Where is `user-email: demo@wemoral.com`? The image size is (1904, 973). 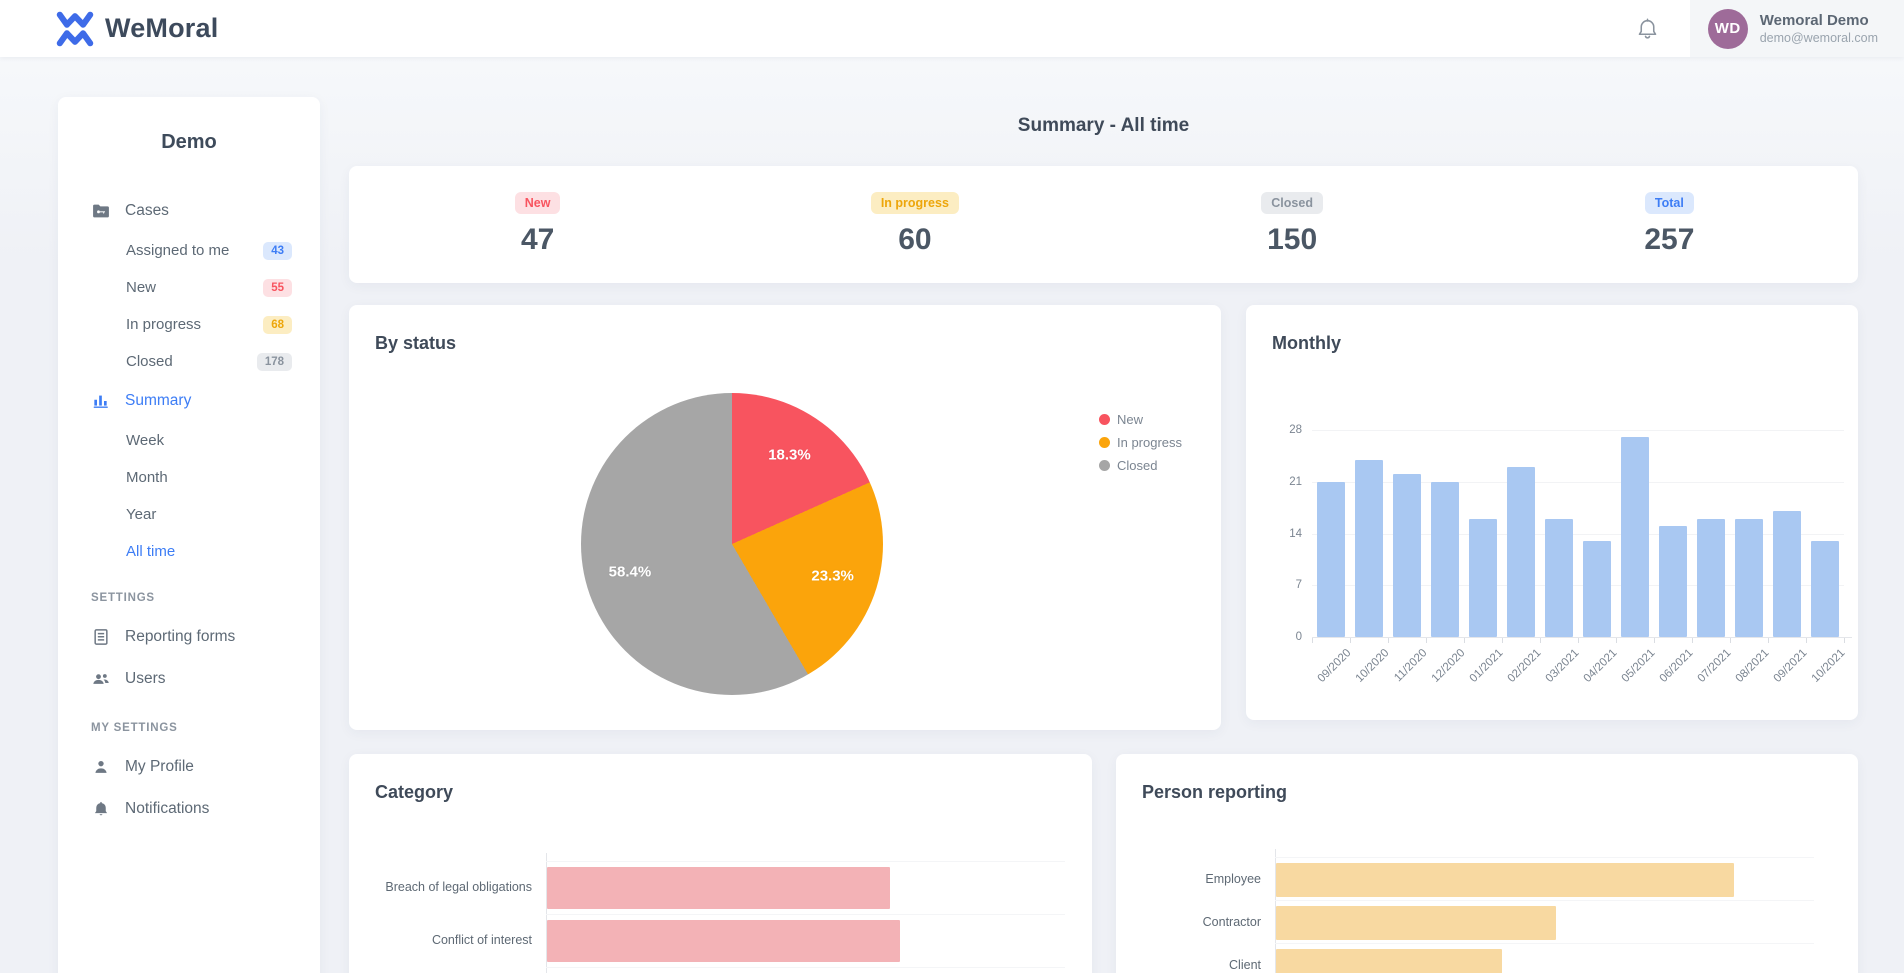 user-email: demo@wemoral.com is located at coordinates (1818, 38).